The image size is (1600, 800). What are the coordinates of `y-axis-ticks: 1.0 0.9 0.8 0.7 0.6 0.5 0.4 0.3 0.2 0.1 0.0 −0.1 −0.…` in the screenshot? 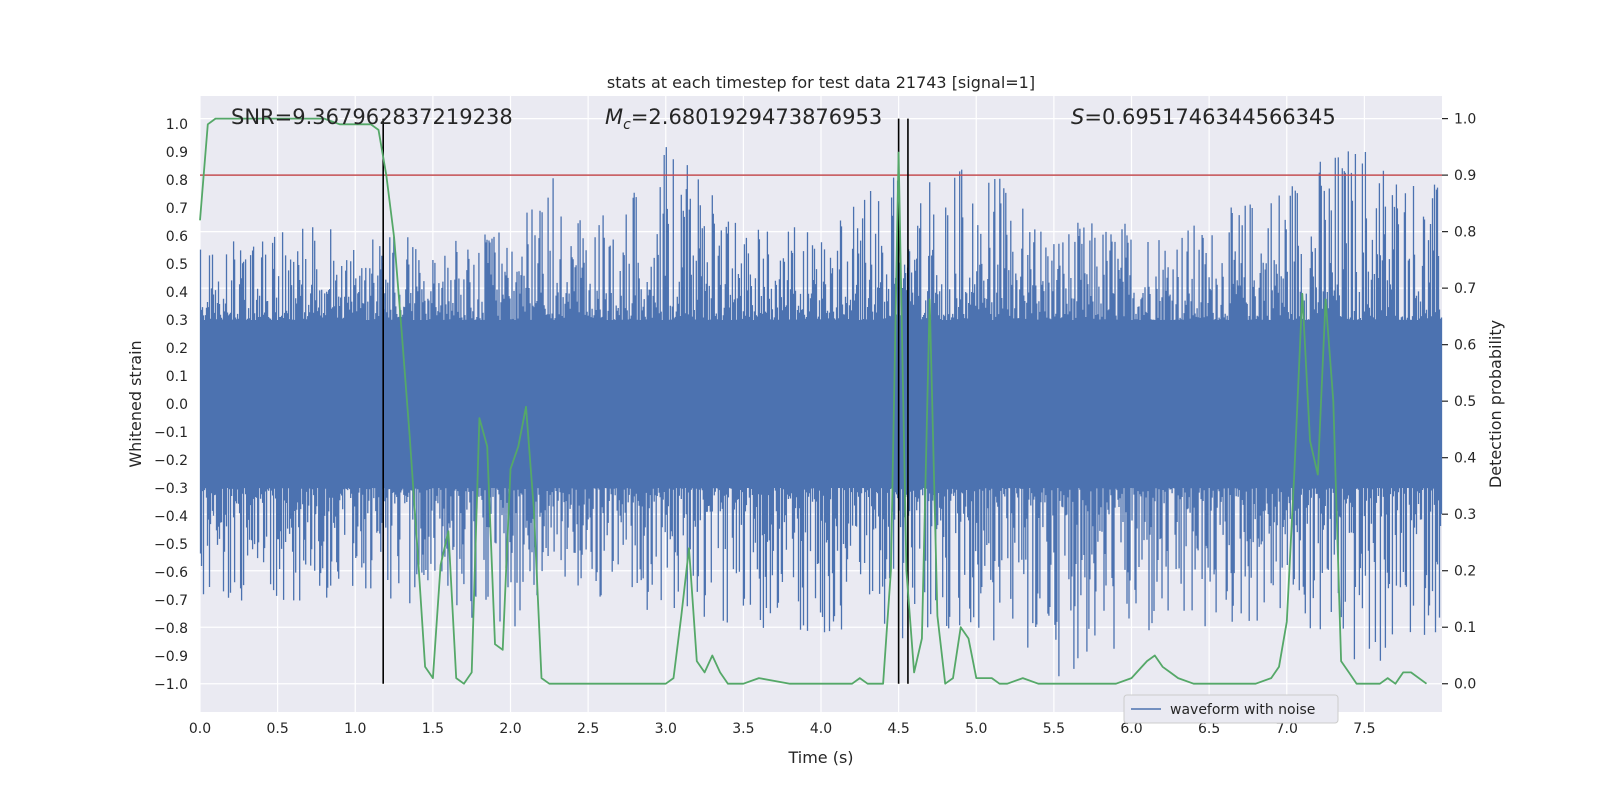 It's located at (171, 405).